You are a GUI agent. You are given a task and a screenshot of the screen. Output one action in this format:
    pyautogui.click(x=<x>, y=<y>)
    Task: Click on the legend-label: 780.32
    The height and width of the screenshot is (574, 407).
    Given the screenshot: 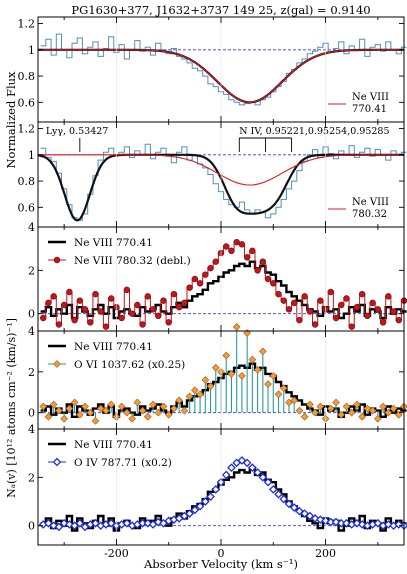 What is the action you would take?
    pyautogui.click(x=369, y=214)
    